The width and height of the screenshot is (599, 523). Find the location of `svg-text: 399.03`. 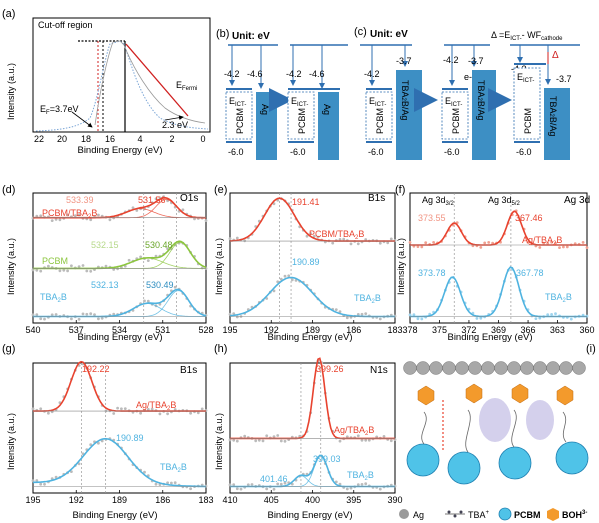

svg-text: 399.03 is located at coordinates (327, 459).